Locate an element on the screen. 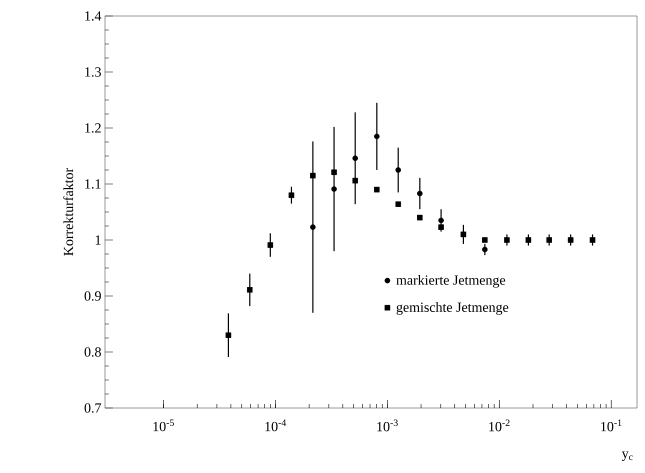  x-tick-label: 10$^{-4}$ is located at coordinates (275, 426).